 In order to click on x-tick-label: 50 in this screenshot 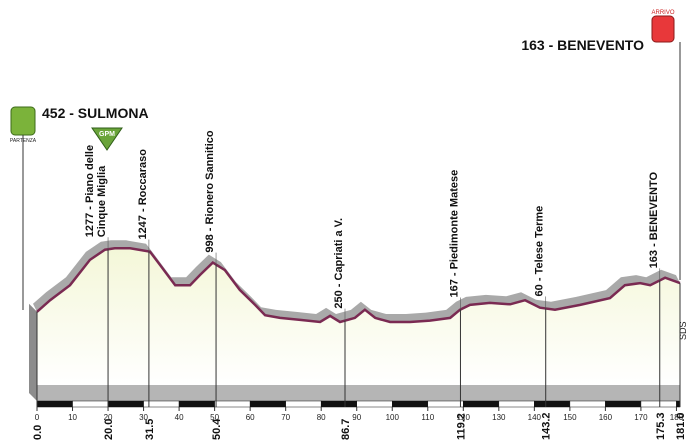, I will do `click(214, 417)`.